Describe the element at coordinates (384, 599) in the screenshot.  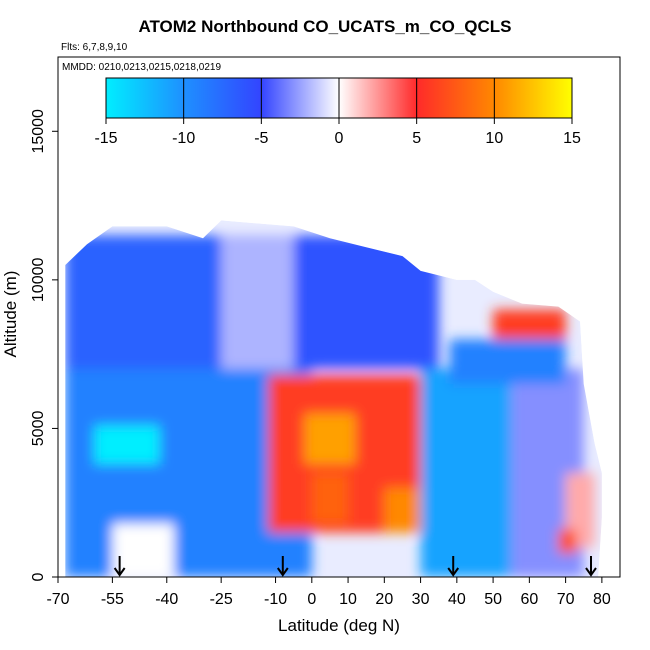
I see `x-tick-label: 20` at that location.